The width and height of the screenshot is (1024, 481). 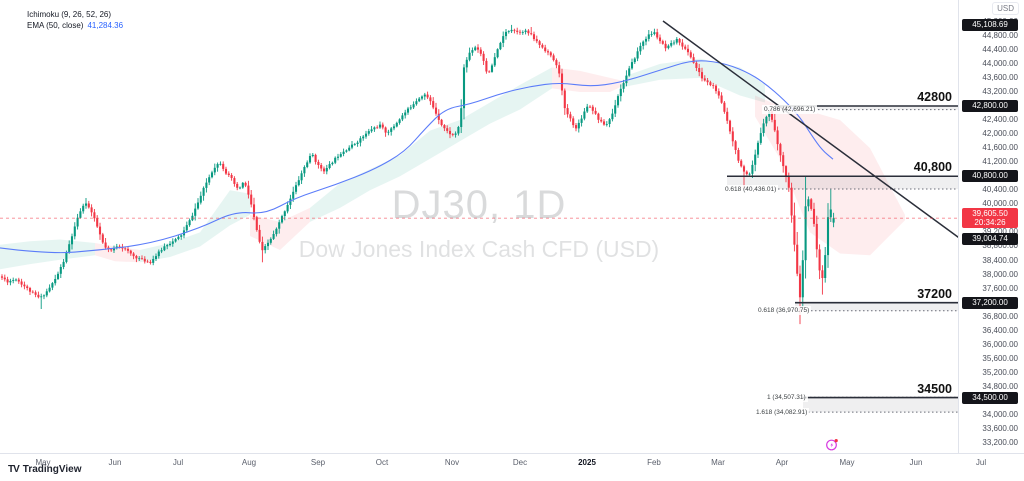 What do you see at coordinates (990, 302) in the screenshot?
I see `price-level-badge: 37,200.00` at bounding box center [990, 302].